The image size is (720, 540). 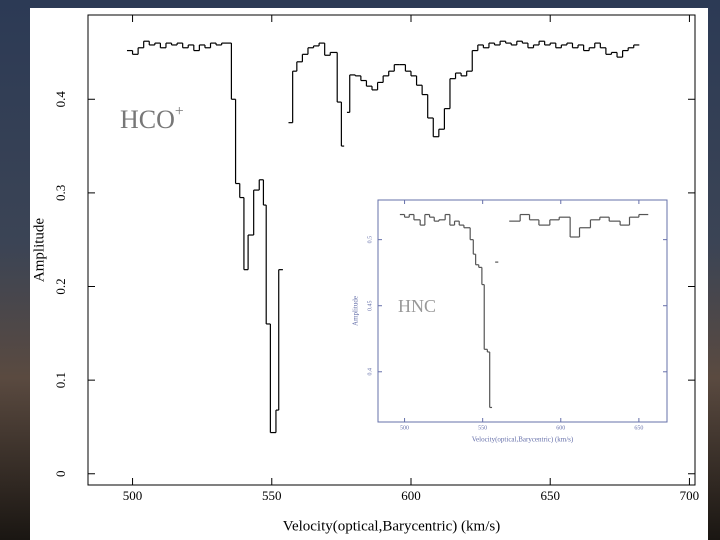 What do you see at coordinates (690, 495) in the screenshot?
I see `x-tick-label: 700` at bounding box center [690, 495].